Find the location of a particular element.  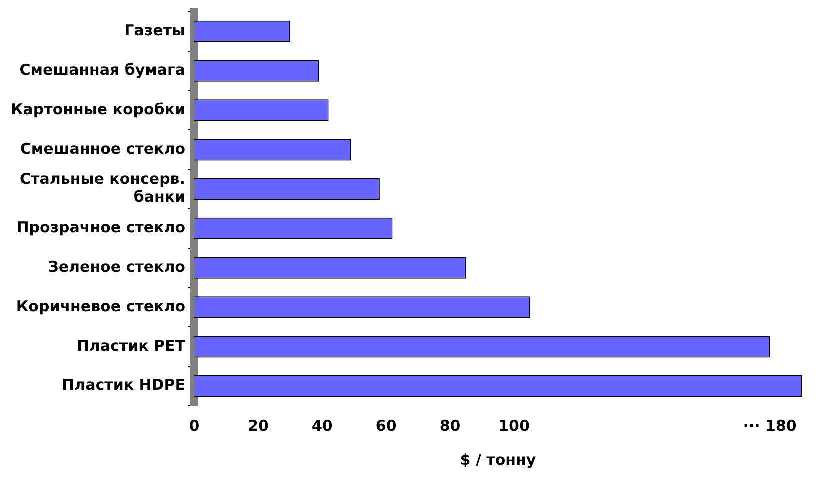

y-tick-label: Зеленое стекло is located at coordinates (117, 267).